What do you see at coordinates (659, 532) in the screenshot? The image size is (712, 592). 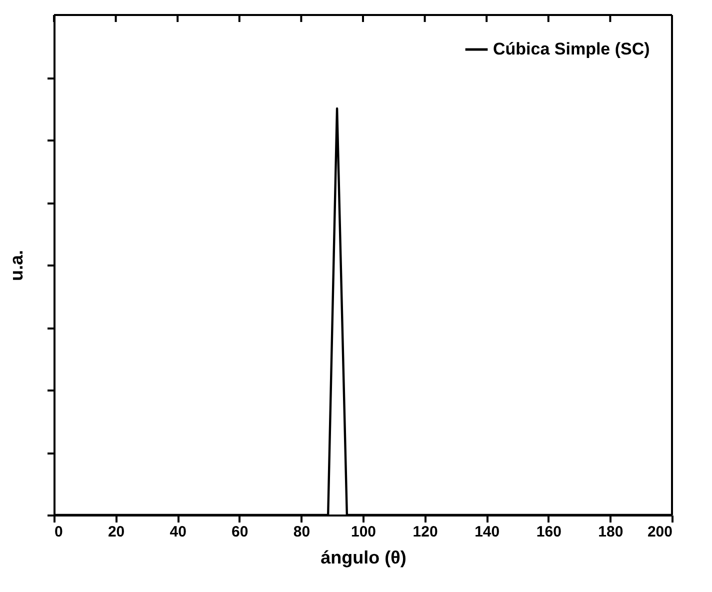 I see `x-tick-label: 200` at bounding box center [659, 532].